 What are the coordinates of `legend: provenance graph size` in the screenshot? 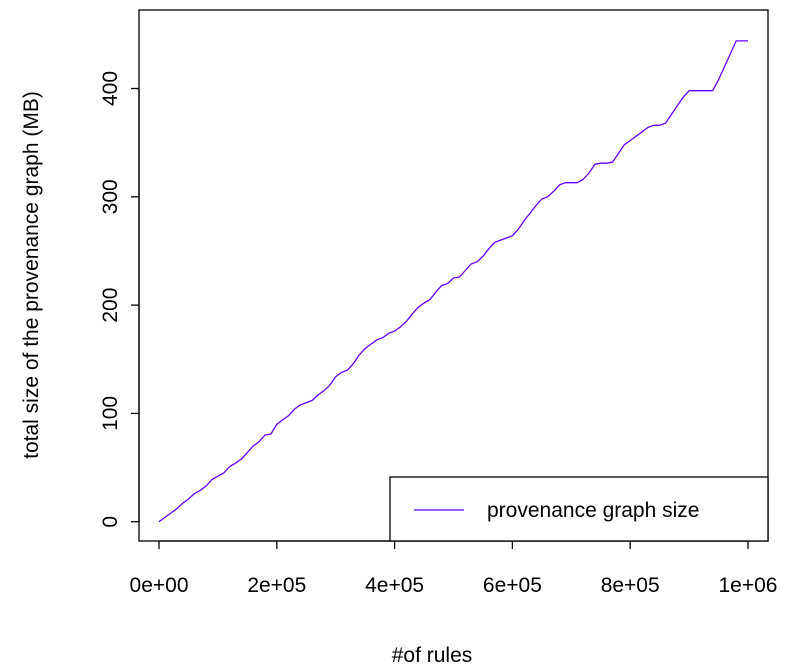 It's located at (579, 509).